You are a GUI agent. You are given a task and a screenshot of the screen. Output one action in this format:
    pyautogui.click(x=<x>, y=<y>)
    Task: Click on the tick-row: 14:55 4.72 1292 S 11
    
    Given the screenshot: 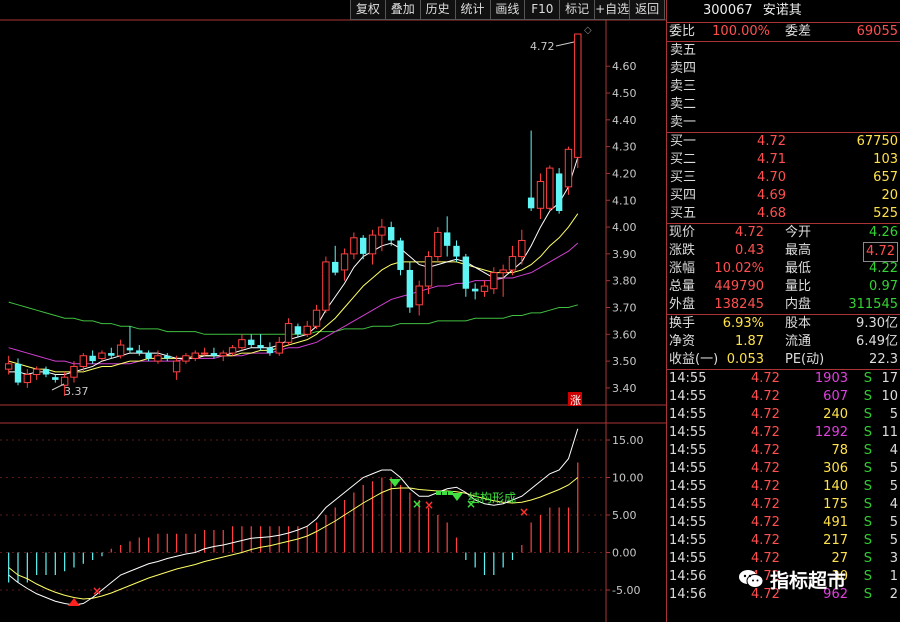 What is the action you would take?
    pyautogui.click(x=783, y=433)
    